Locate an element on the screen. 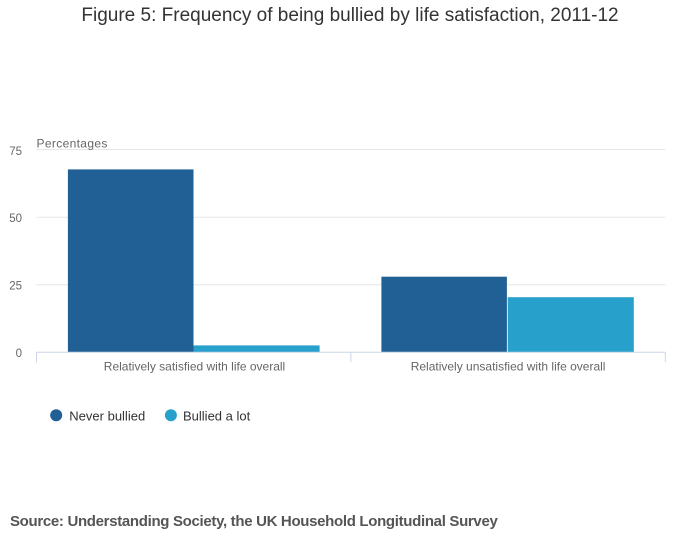 Image resolution: width=700 pixels, height=549 pixels. svg-text: 50 is located at coordinates (15, 219).